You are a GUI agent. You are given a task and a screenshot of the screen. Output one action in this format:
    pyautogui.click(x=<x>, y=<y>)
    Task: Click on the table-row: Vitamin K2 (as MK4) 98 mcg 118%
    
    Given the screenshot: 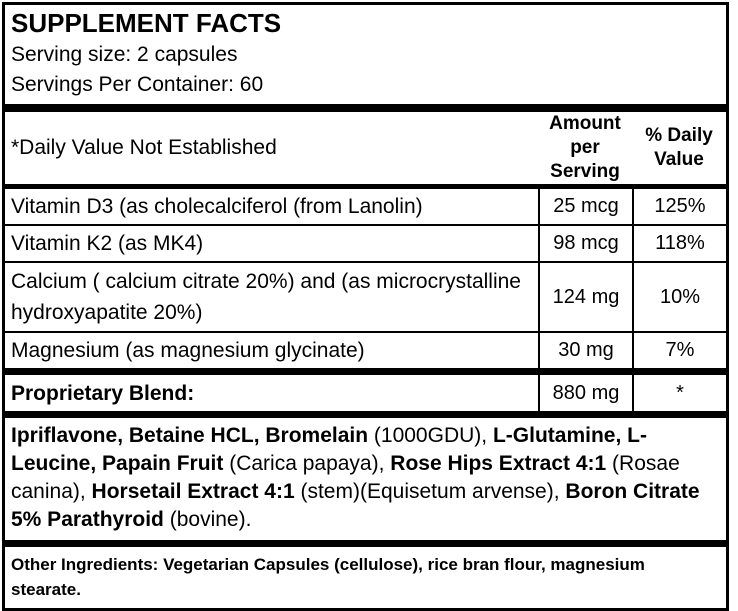 What is the action you would take?
    pyautogui.click(x=365, y=242)
    